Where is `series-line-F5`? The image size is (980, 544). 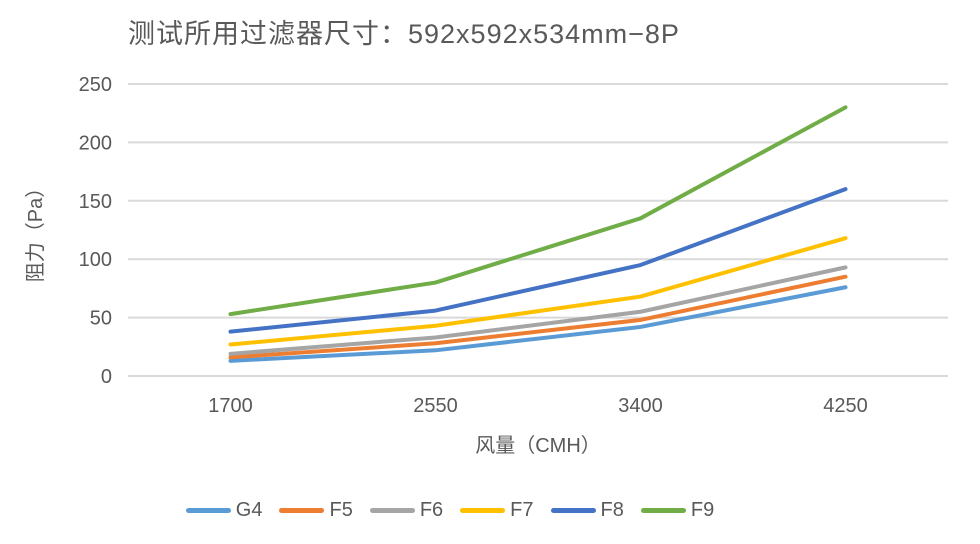 series-line-F5 is located at coordinates (538, 317).